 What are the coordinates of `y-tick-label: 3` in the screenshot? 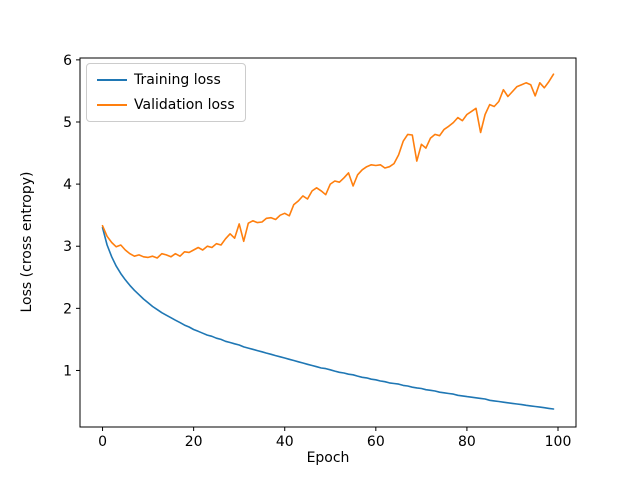 It's located at (67, 247).